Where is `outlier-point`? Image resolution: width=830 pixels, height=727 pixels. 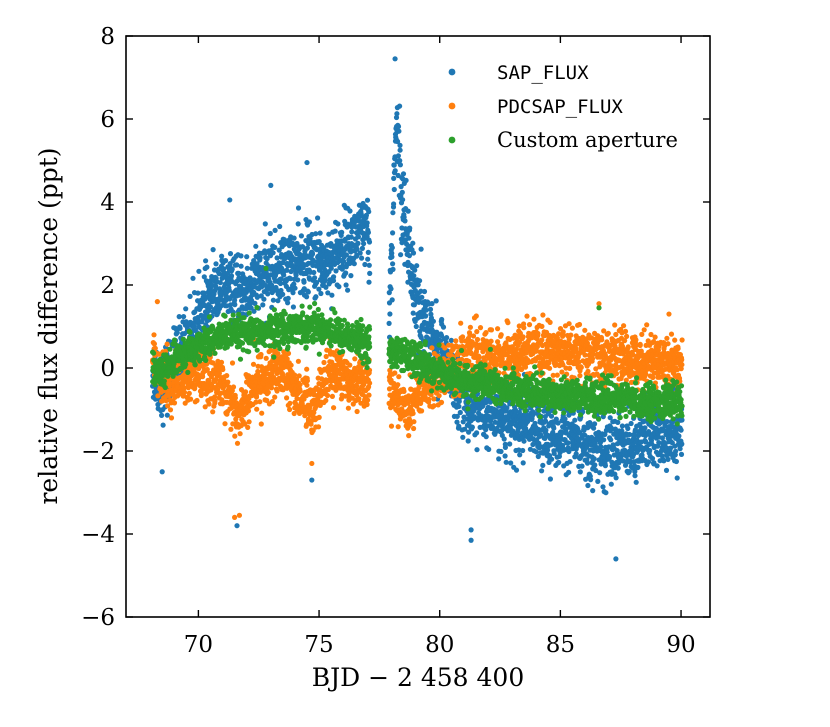 outlier-point is located at coordinates (312, 480).